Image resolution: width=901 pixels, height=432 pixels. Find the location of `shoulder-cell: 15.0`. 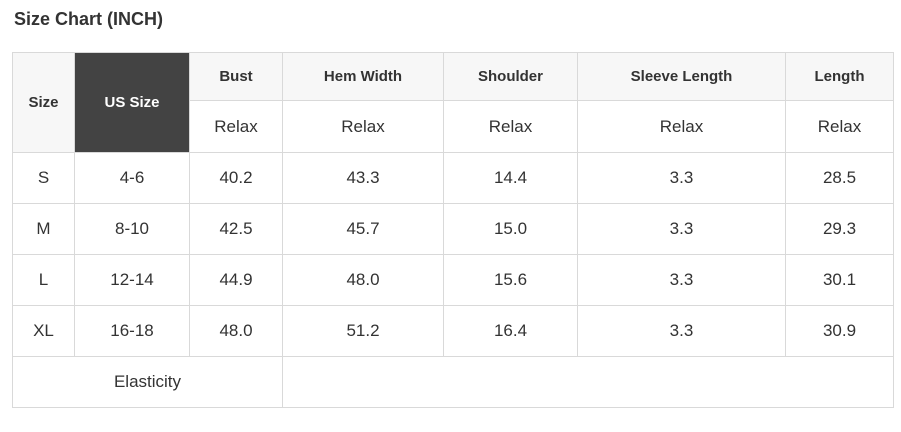

shoulder-cell: 15.0 is located at coordinates (510, 229).